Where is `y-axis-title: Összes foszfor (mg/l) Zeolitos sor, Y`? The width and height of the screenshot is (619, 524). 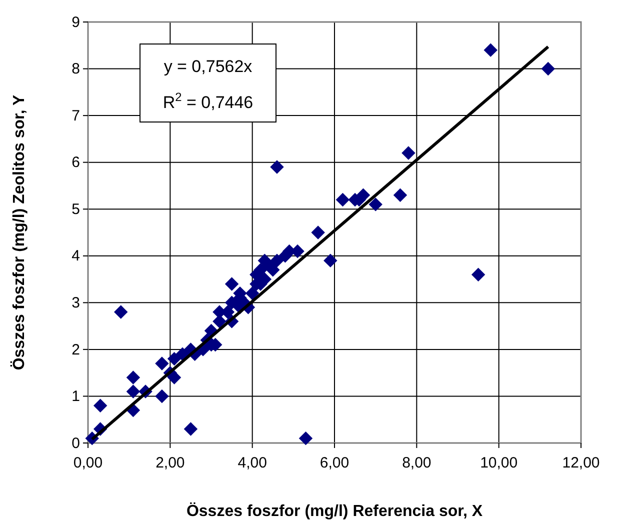
y-axis-title: Összes foszfor (mg/l) Zeolitos sor, Y is located at coordinates (19, 232).